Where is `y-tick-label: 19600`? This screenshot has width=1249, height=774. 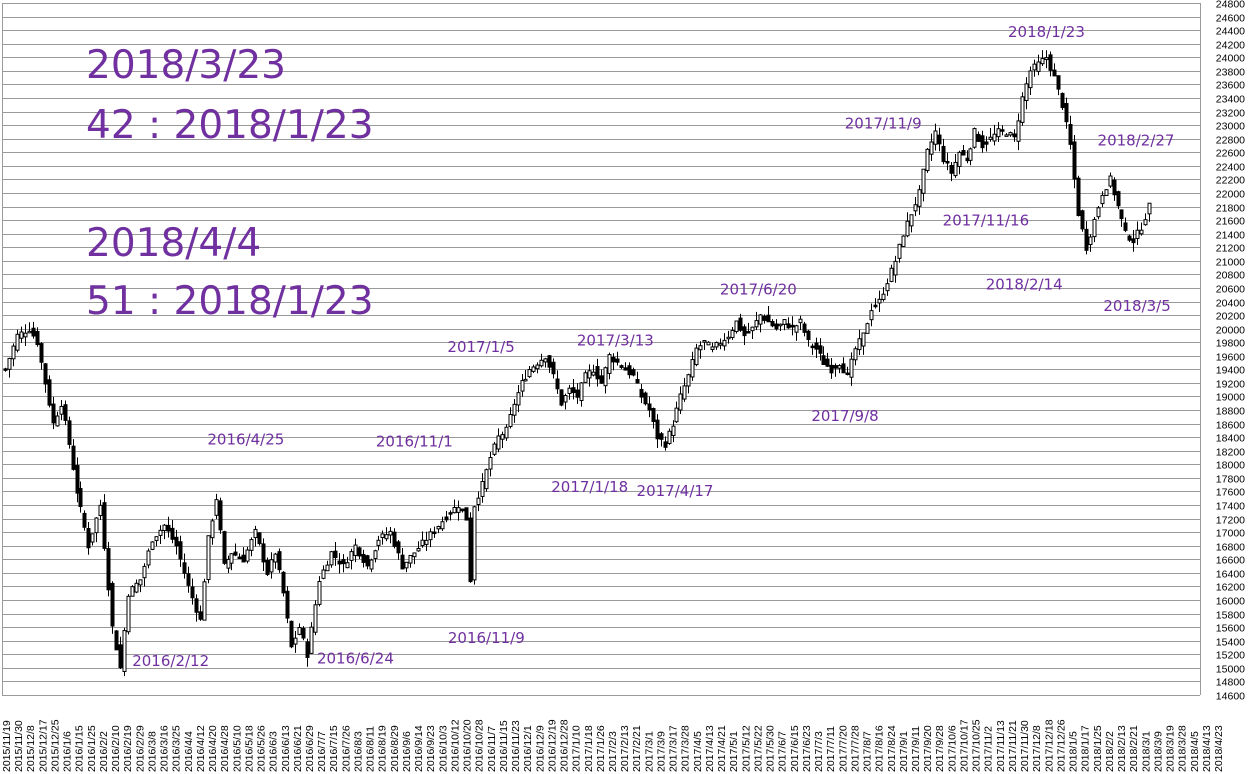 y-tick-label: 19600 is located at coordinates (1230, 358).